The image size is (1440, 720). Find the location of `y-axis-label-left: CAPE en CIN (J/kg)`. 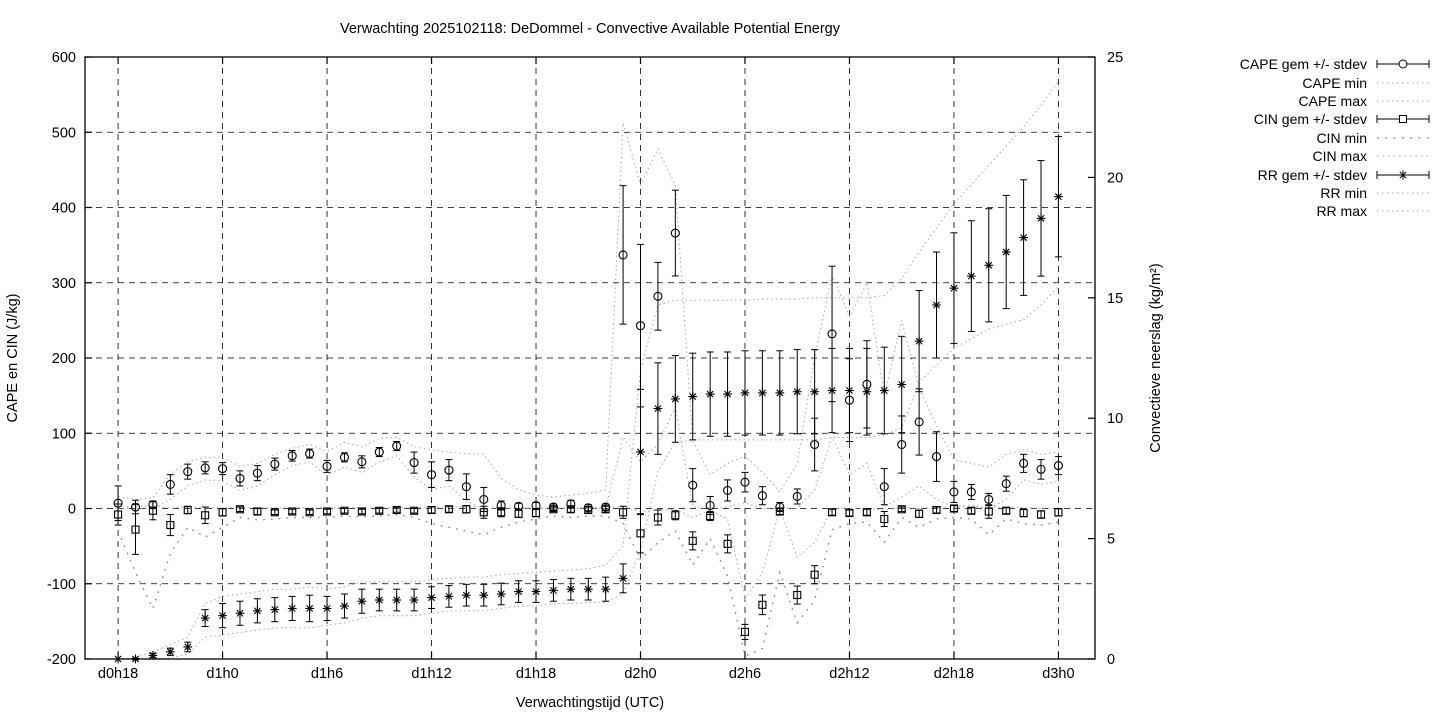

y-axis-label-left: CAPE en CIN (J/kg) is located at coordinates (13, 358).